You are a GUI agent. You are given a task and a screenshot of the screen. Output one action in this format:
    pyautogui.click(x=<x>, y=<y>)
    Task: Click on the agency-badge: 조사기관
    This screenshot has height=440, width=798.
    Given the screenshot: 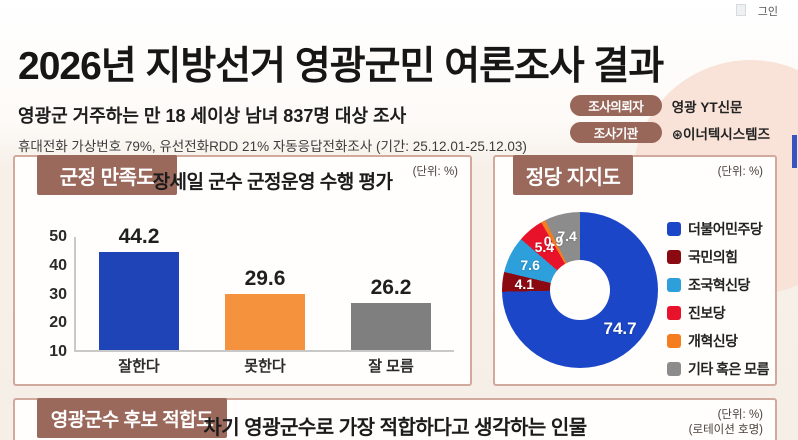 What is the action you would take?
    pyautogui.click(x=615, y=132)
    